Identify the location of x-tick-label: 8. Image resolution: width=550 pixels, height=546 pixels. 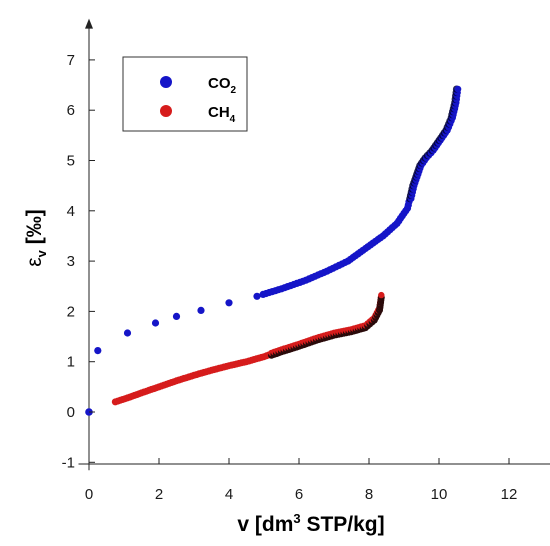
(369, 494).